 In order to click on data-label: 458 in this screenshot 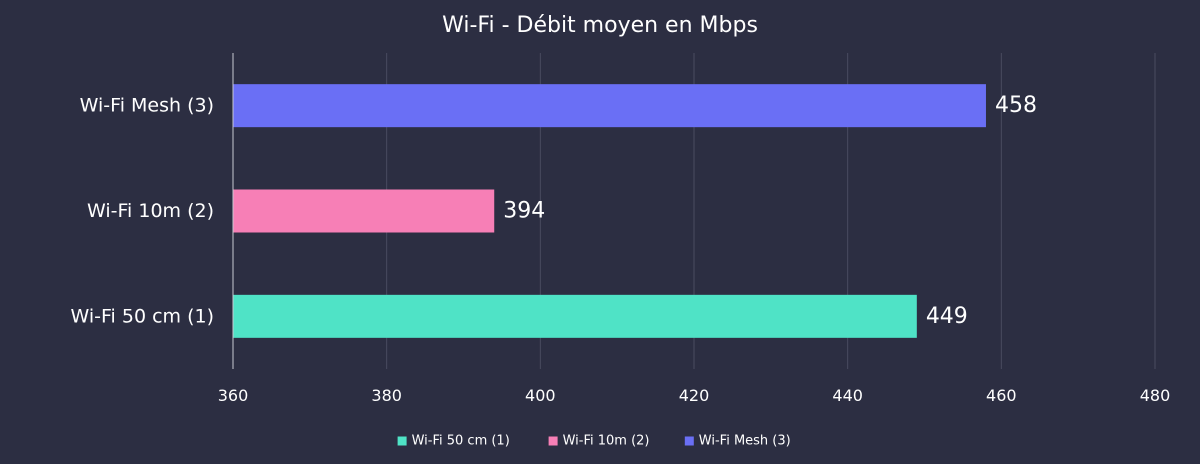, I will do `click(1016, 105)`.